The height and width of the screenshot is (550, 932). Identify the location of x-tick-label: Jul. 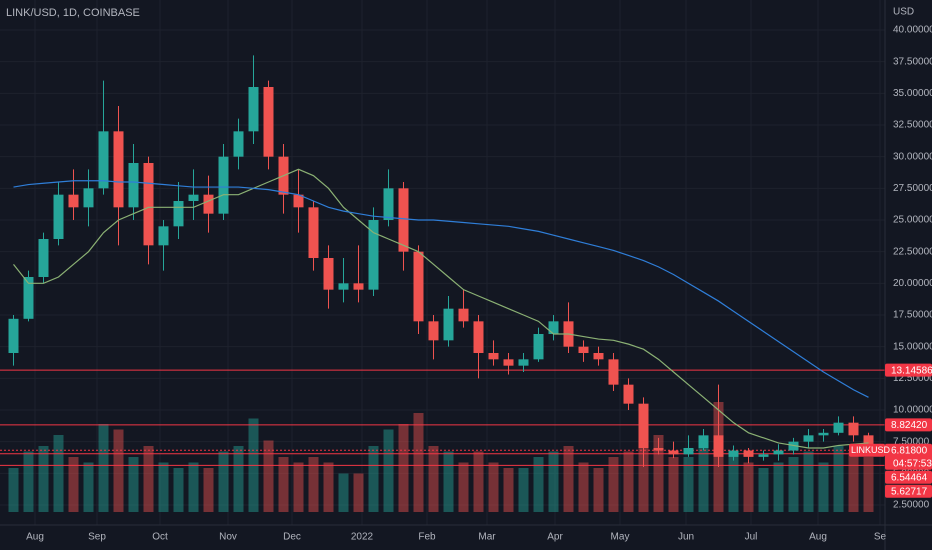
(751, 537).